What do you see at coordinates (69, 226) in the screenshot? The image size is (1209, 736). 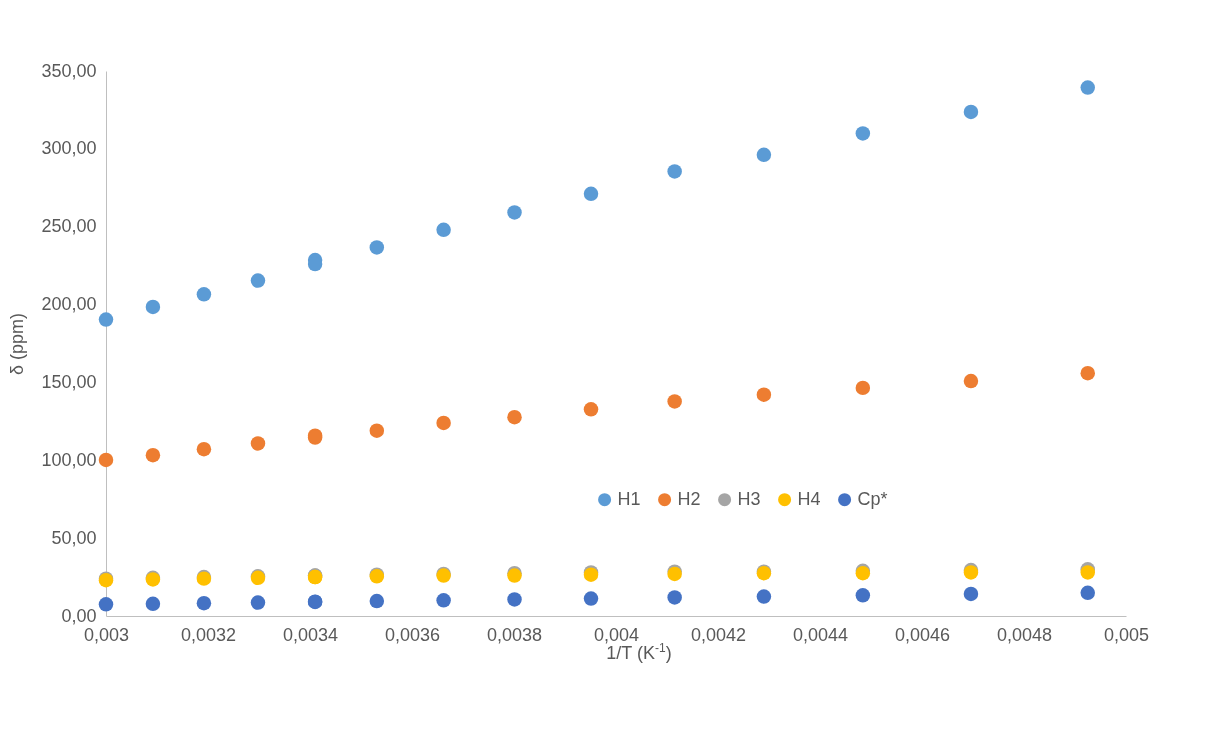 I see `y-tick-label: 250,00` at bounding box center [69, 226].